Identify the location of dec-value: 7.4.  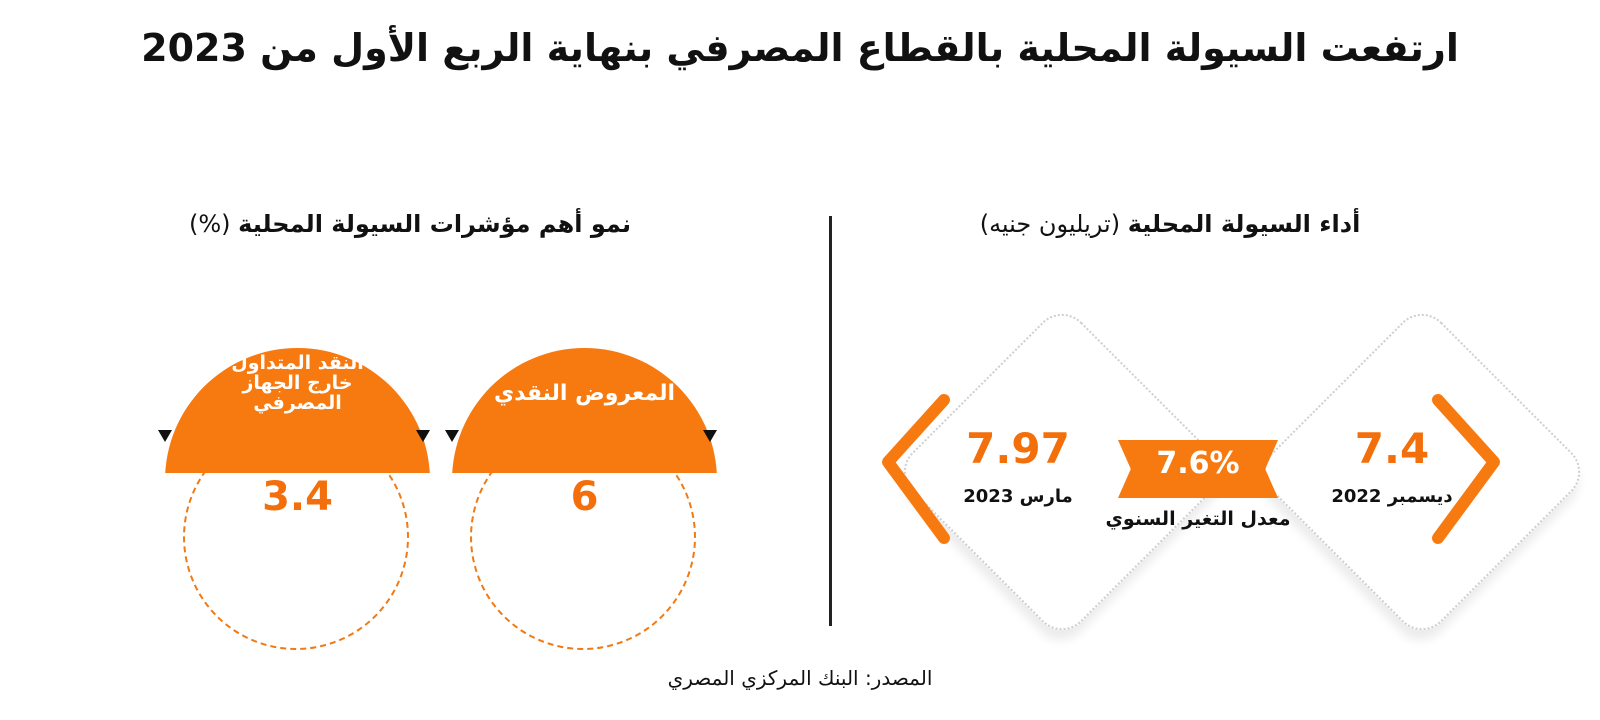
(1392, 448).